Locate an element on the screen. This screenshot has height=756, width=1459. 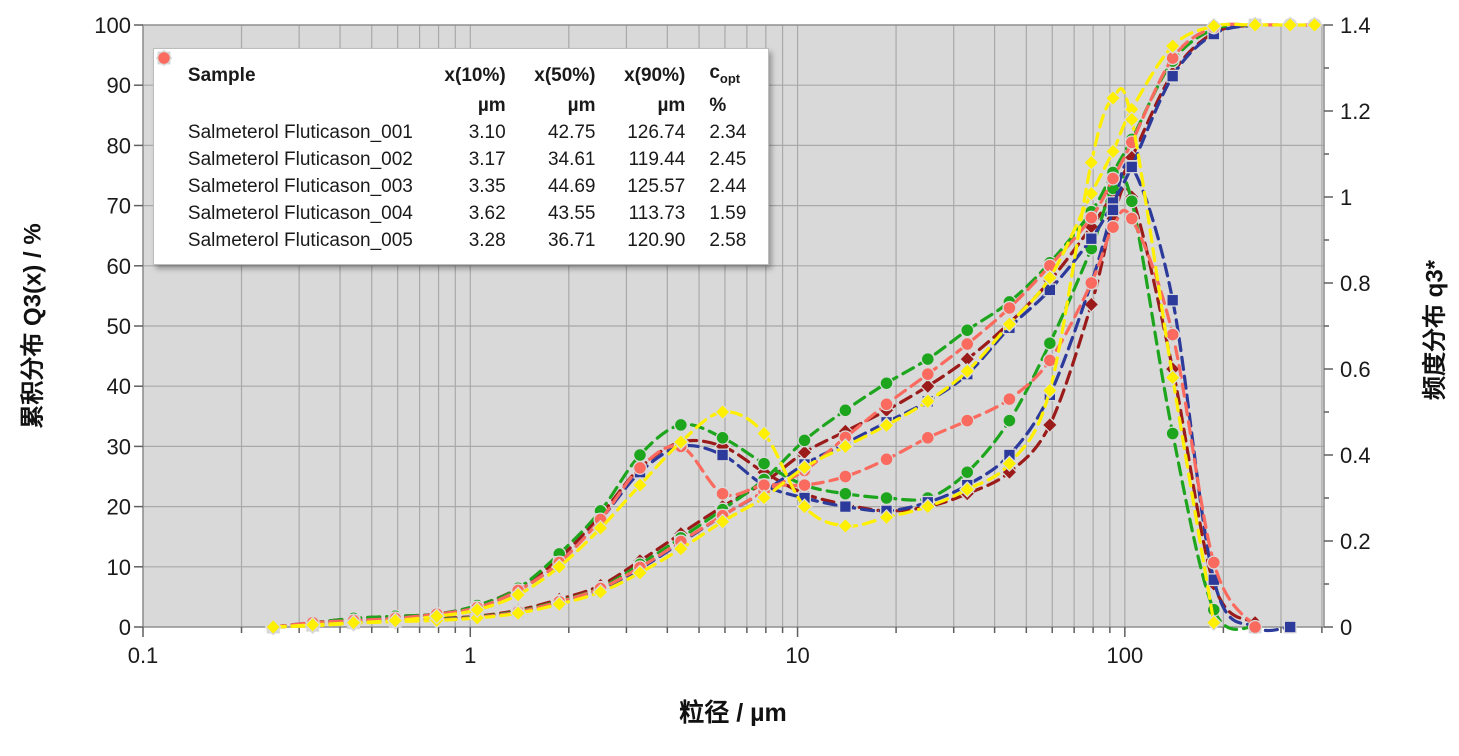
sample-name: Salmeterol Fluticason_003 is located at coordinates (300, 186).